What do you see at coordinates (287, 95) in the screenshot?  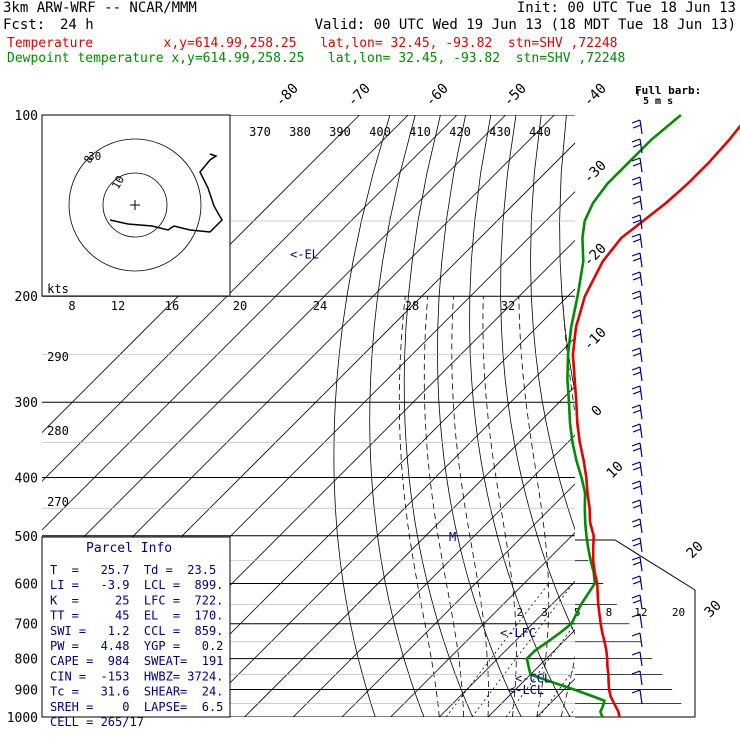 I see `temperature-tick-label: -80` at bounding box center [287, 95].